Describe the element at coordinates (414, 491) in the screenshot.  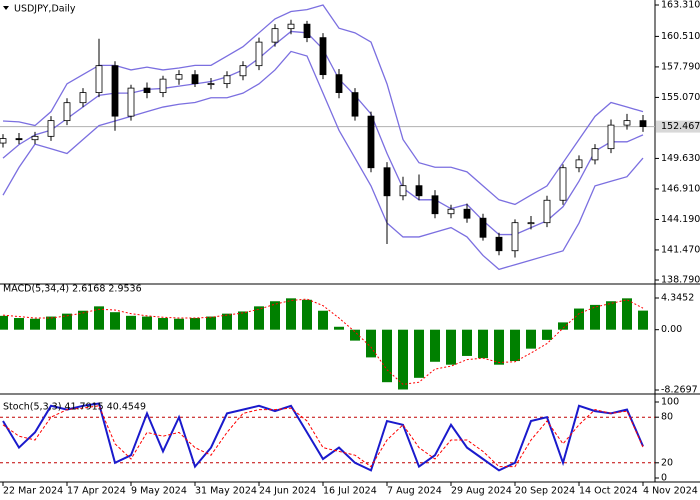
I see `x-tick-label: 7 Aug 2024` at that location.